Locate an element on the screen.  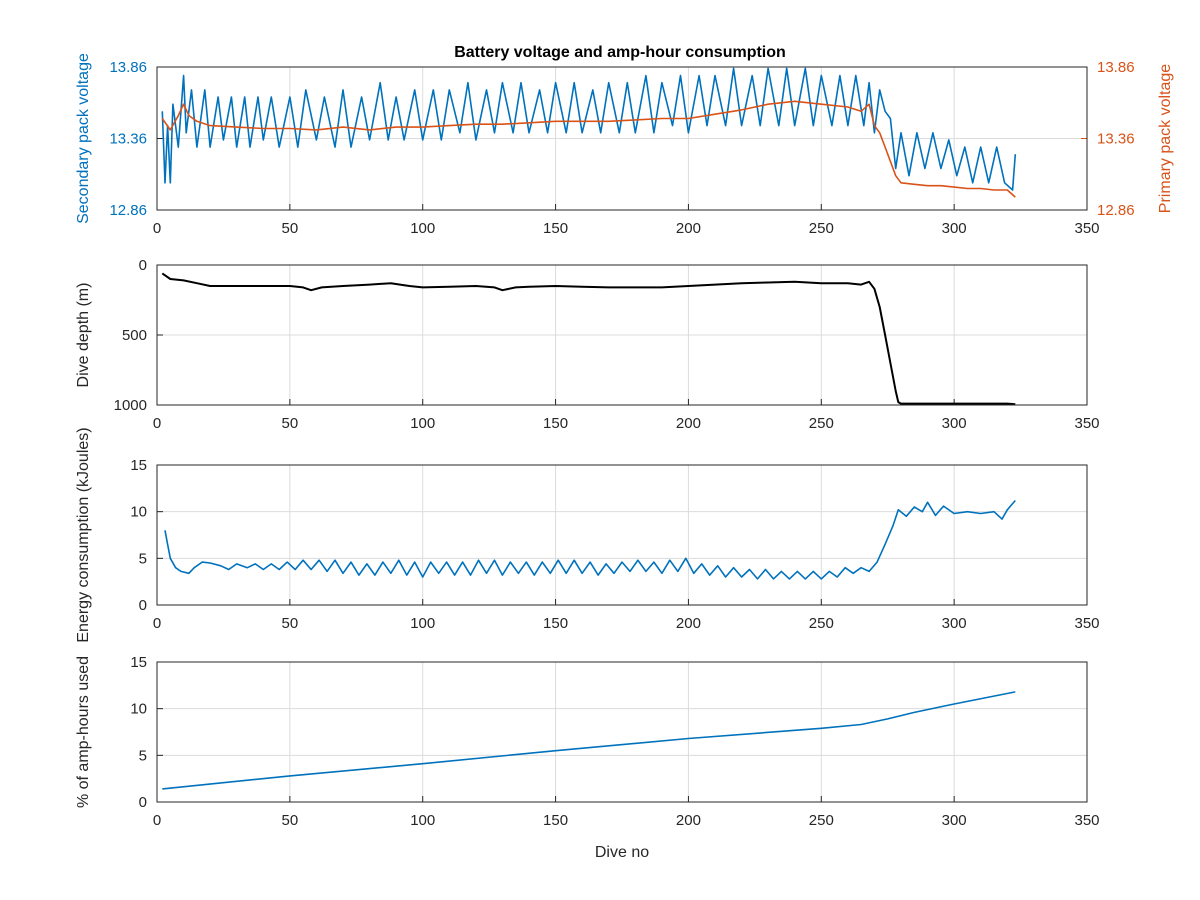
series-line-secondary-voltage is located at coordinates (589, 129).